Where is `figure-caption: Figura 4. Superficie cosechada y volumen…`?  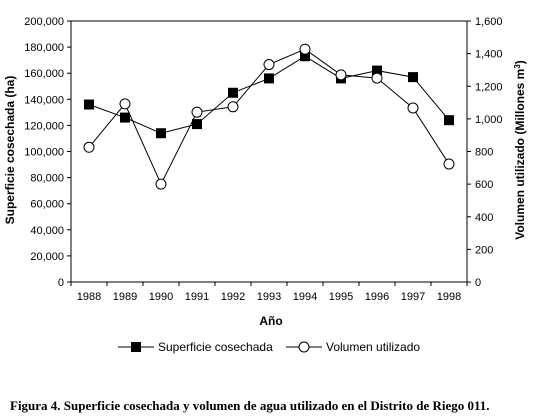
figure-caption: Figura 4. Superficie cosechada y volumen… is located at coordinates (250, 405).